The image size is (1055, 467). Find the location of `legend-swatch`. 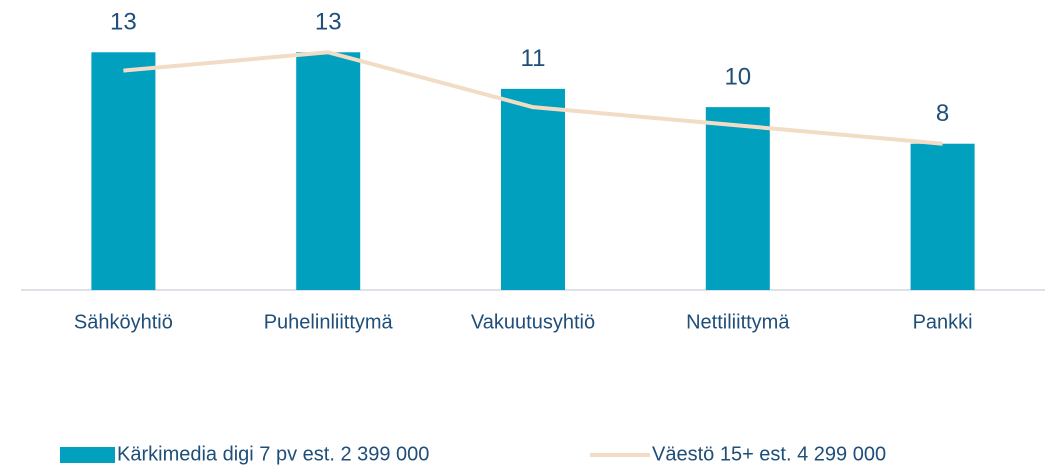

legend-swatch is located at coordinates (87, 455).